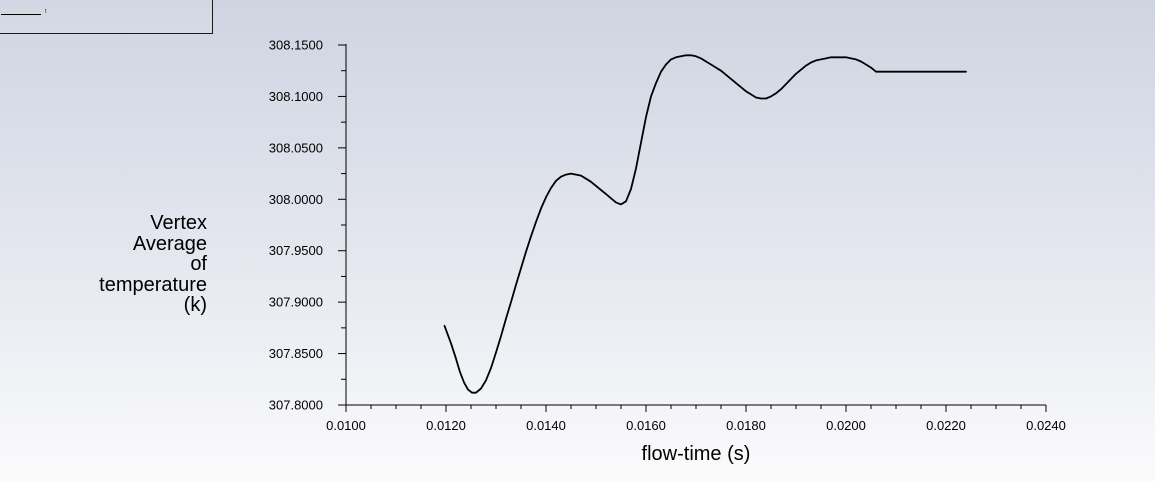 Image resolution: width=1155 pixels, height=482 pixels. I want to click on y-axis-label: Vertex Average of temperature (k), so click(133, 264).